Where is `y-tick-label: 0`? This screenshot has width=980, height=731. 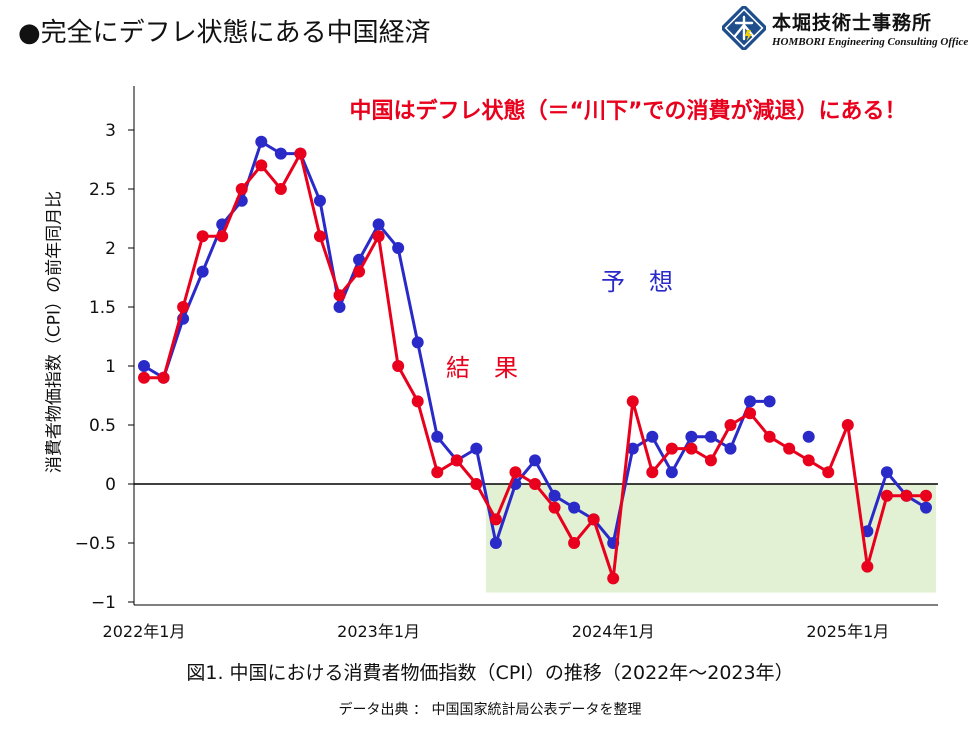
y-tick-label: 0 is located at coordinates (110, 485).